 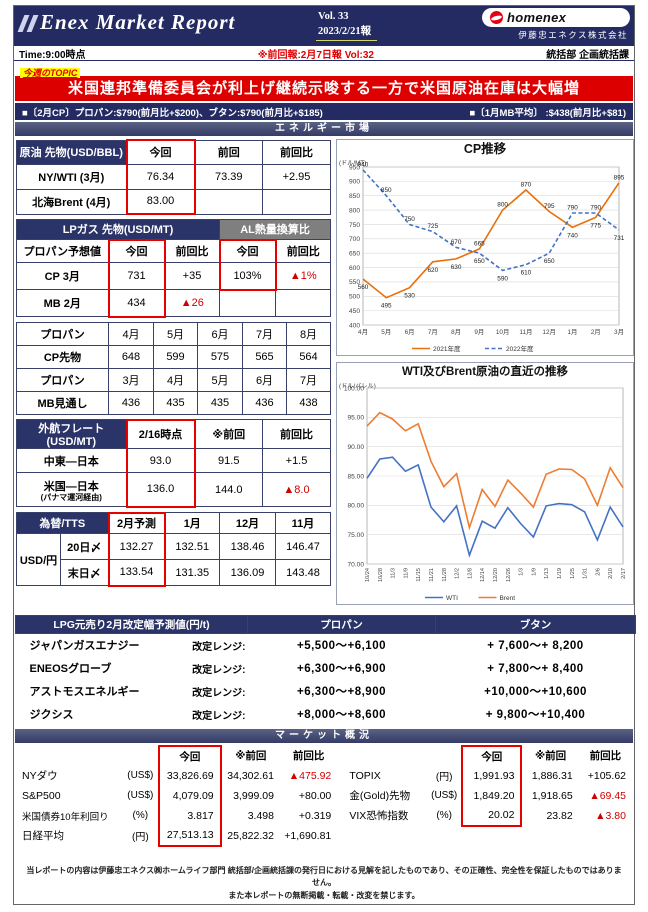 What do you see at coordinates (303, 523) in the screenshot?
I see `col-header-month: 11月` at bounding box center [303, 523].